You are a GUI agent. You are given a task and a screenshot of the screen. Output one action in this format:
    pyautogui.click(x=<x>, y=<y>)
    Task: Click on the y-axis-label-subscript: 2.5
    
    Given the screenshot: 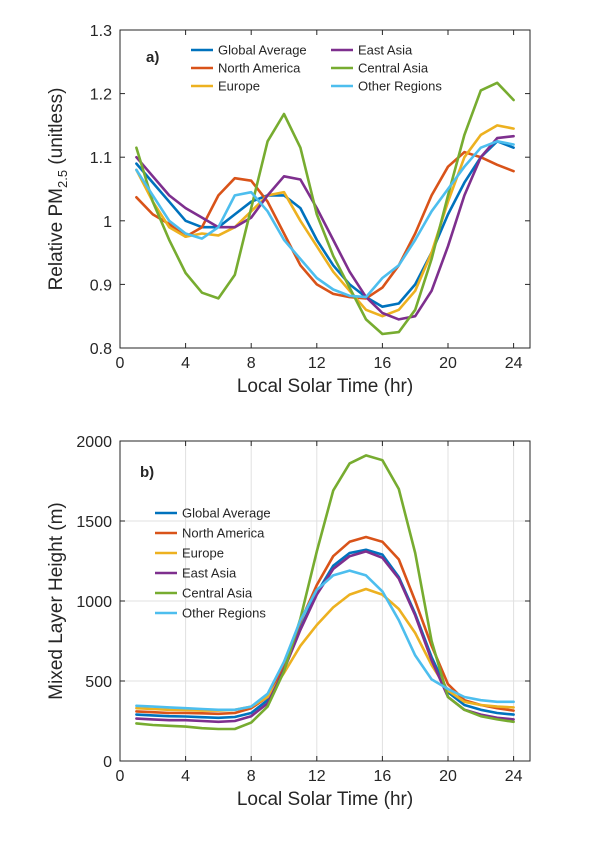 What is the action you would take?
    pyautogui.click(x=62, y=179)
    